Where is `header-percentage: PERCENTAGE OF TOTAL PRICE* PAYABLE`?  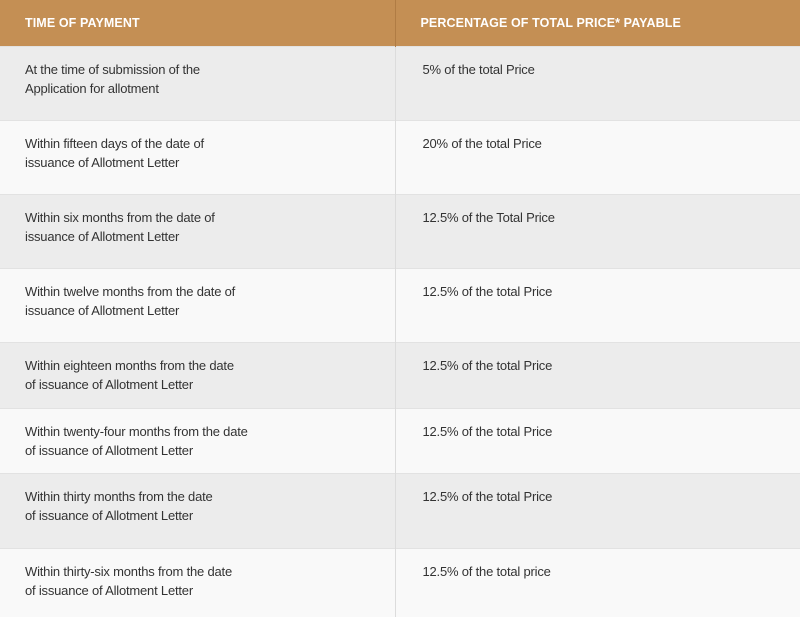
header-percentage: PERCENTAGE OF TOTAL PRICE* PAYABLE is located at coordinates (597, 23).